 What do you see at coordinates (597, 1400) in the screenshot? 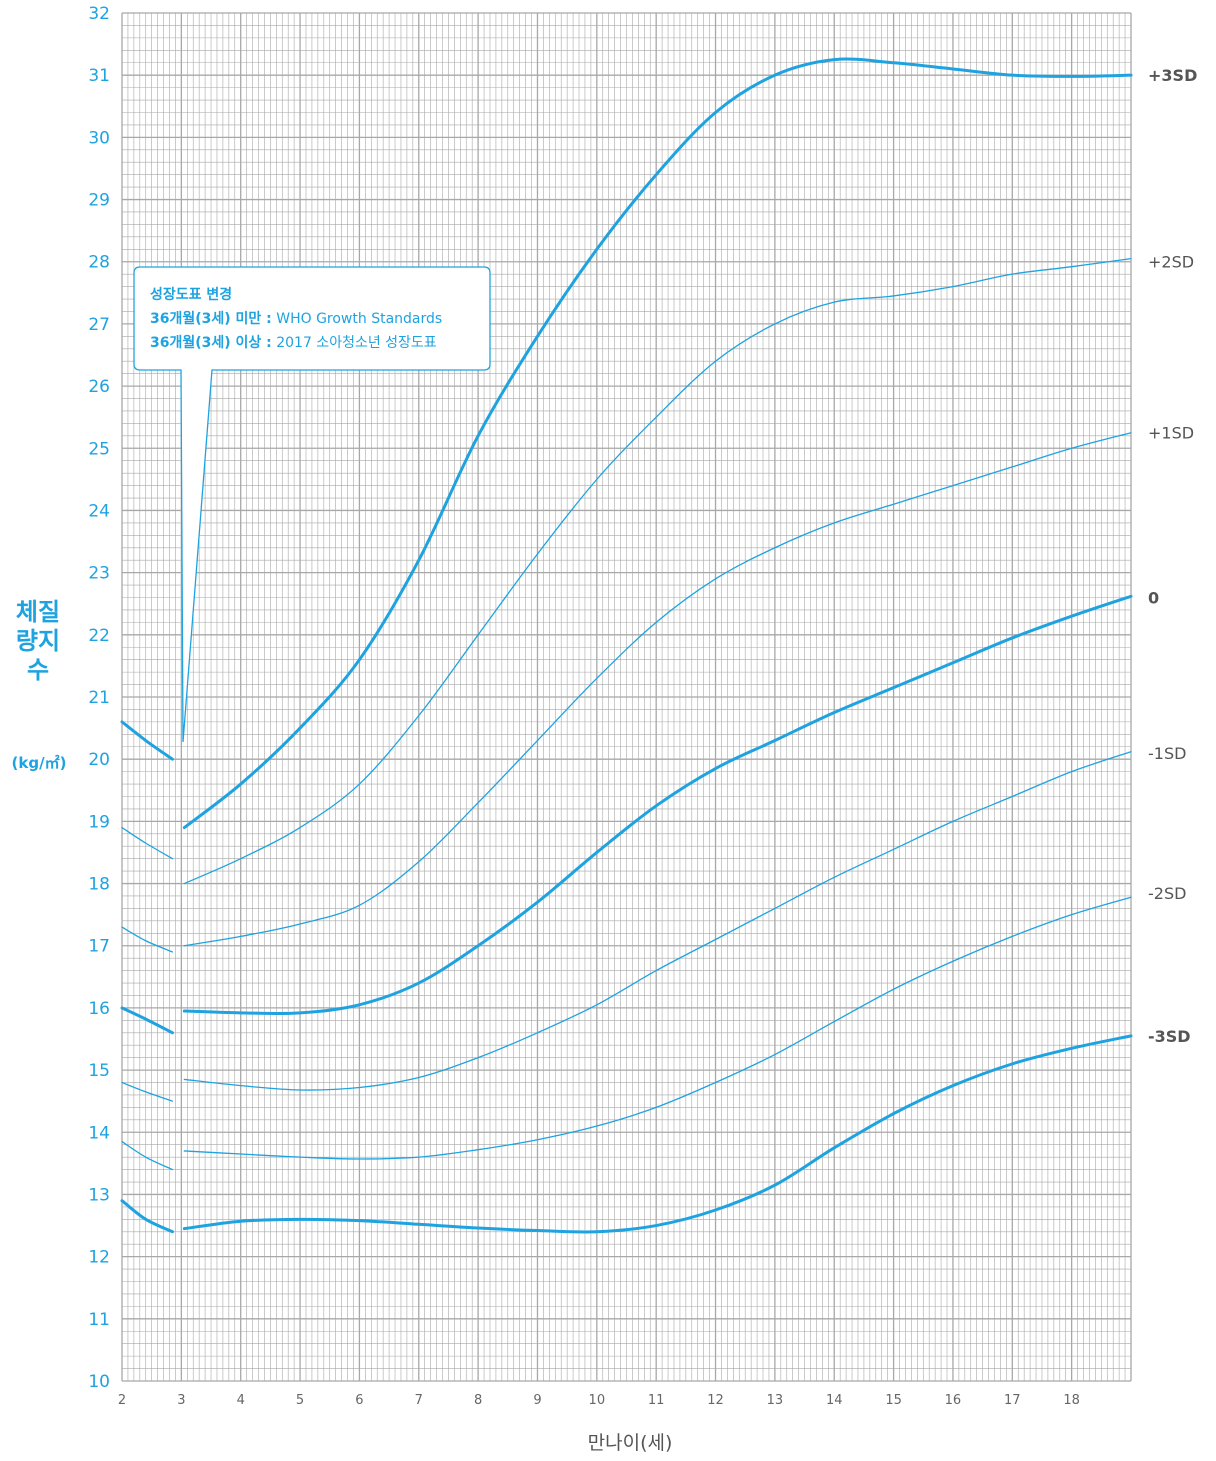
I see `x-tick-label: 10` at bounding box center [597, 1400].